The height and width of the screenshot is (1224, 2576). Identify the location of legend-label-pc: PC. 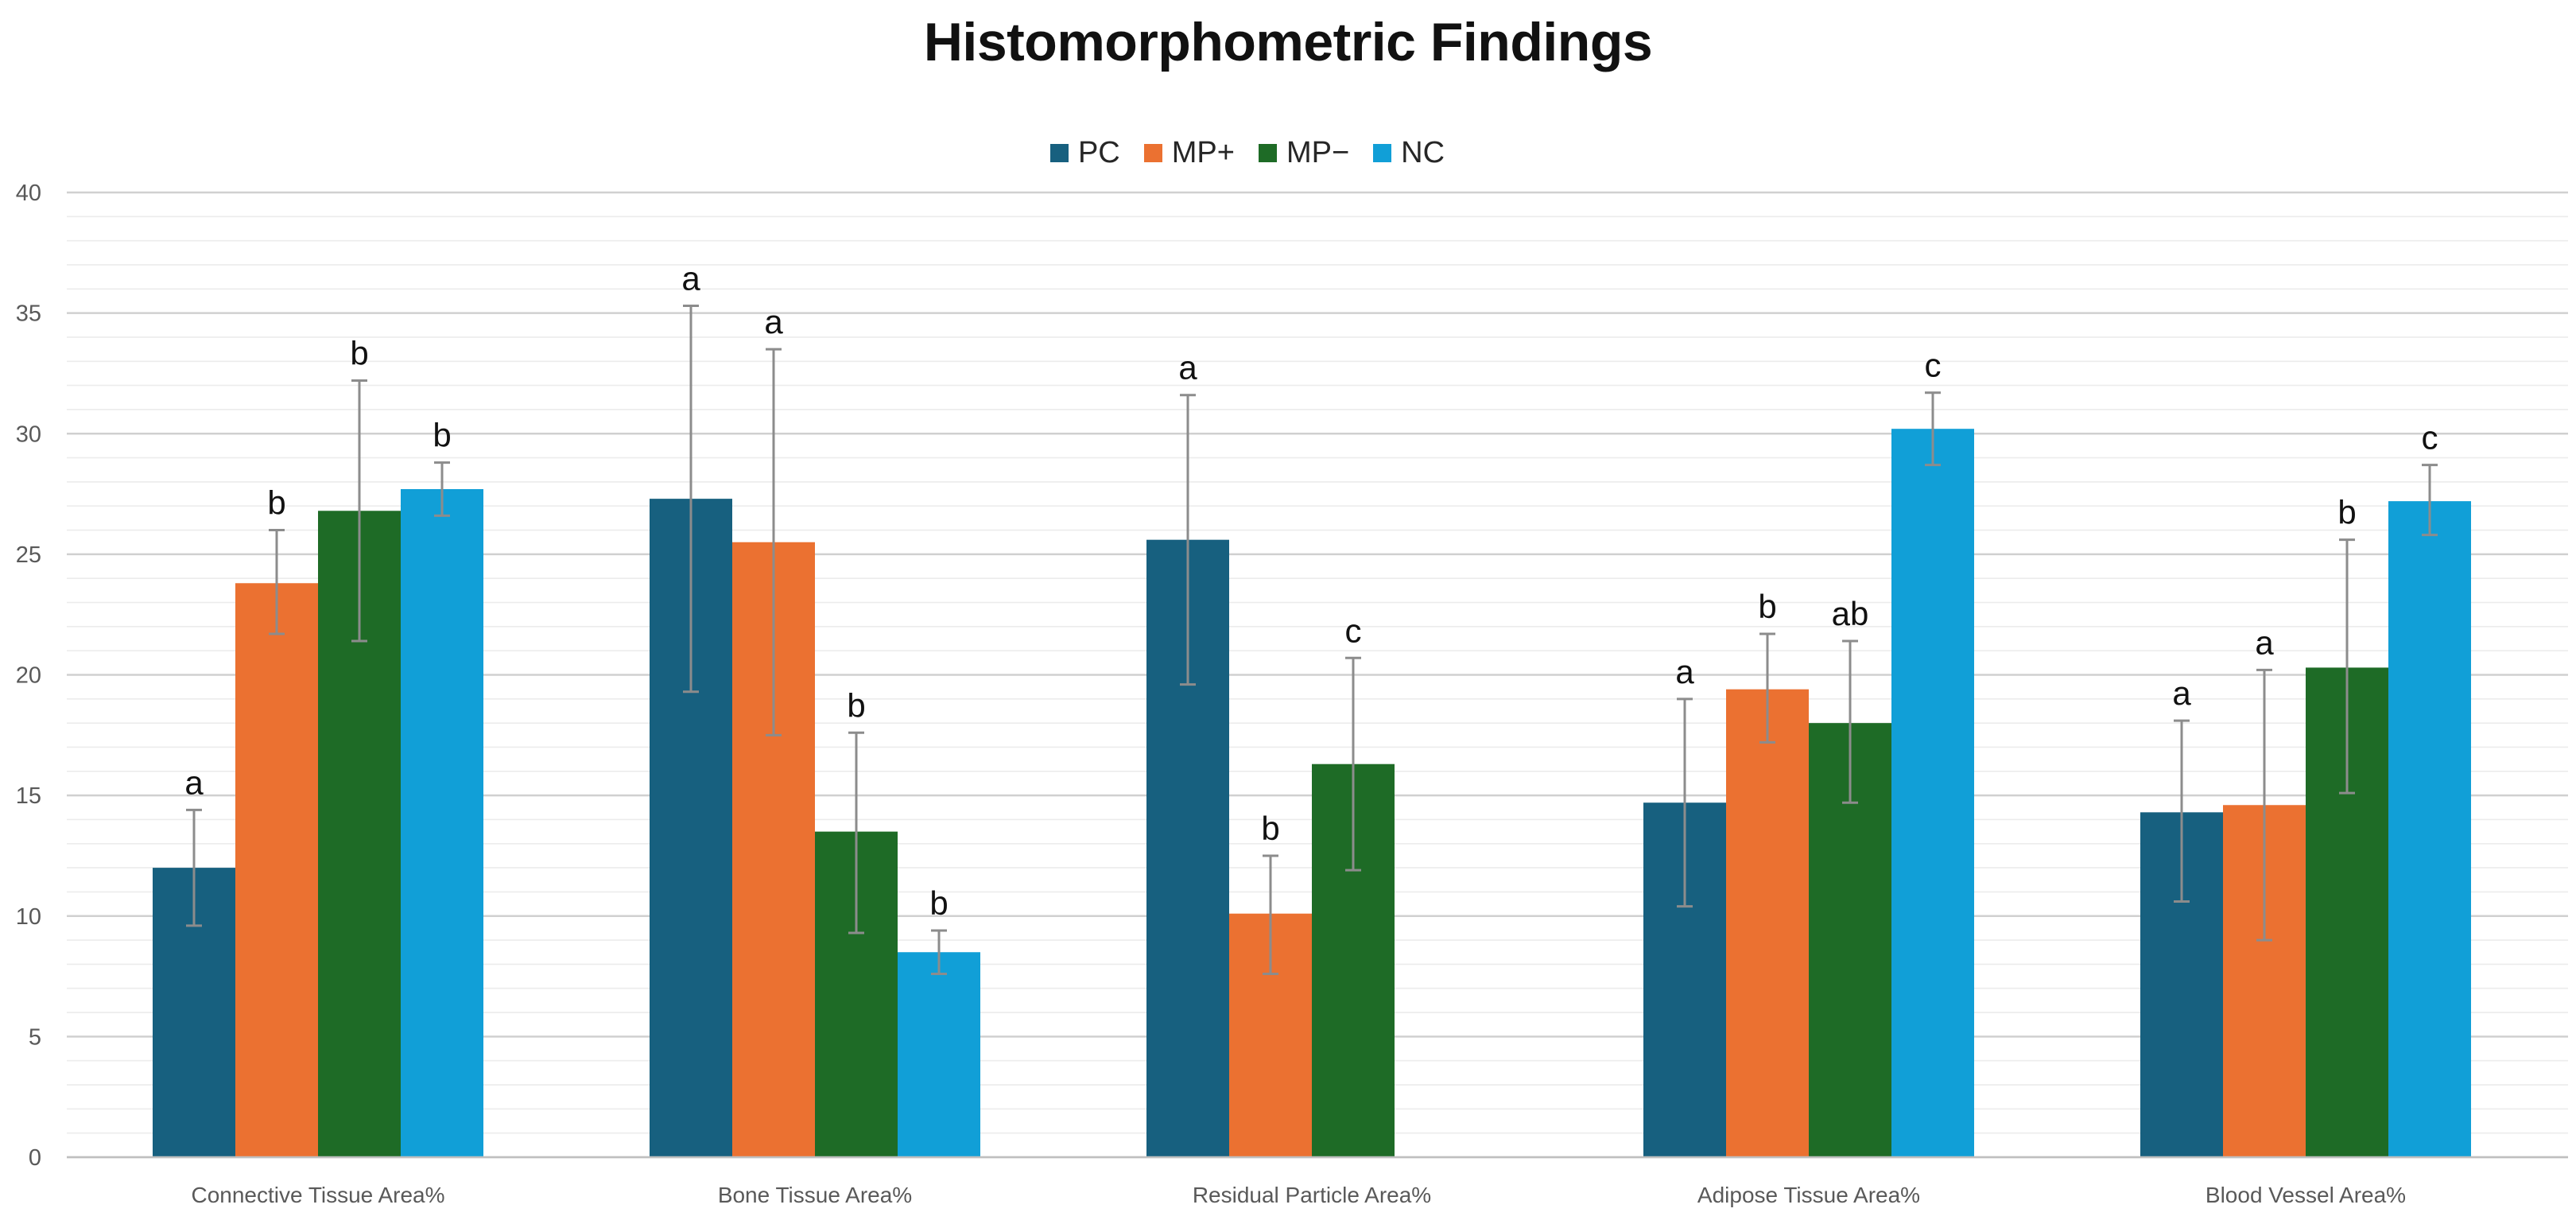
(1098, 152).